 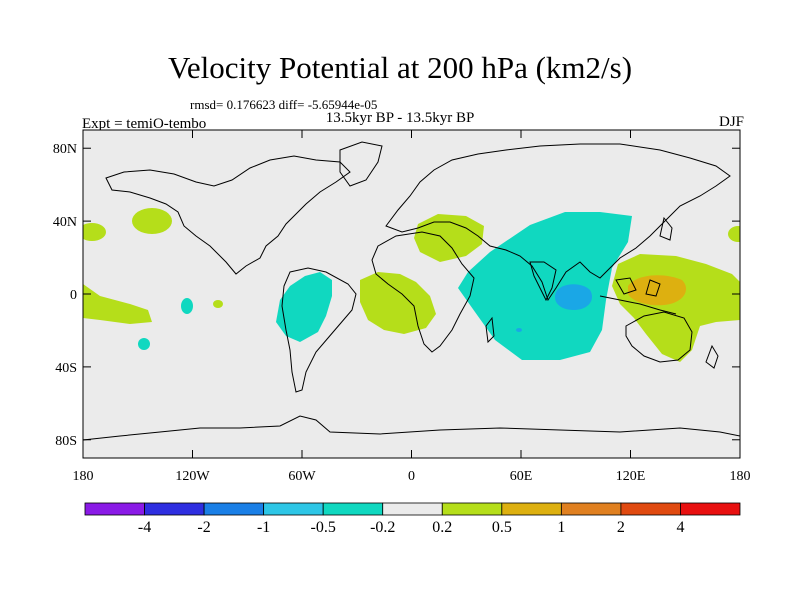 I want to click on colorbar-label: -2, so click(x=203, y=527).